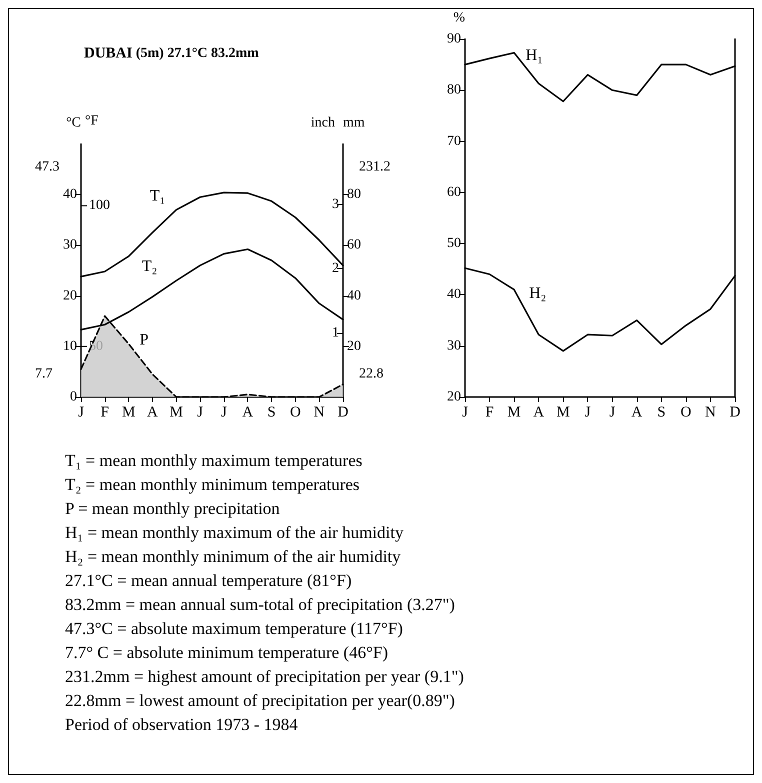 This screenshot has height=783, width=762. Describe the element at coordinates (233, 557) in the screenshot. I see `text: H₂ = mean monthly minimum of the air humidity` at that location.